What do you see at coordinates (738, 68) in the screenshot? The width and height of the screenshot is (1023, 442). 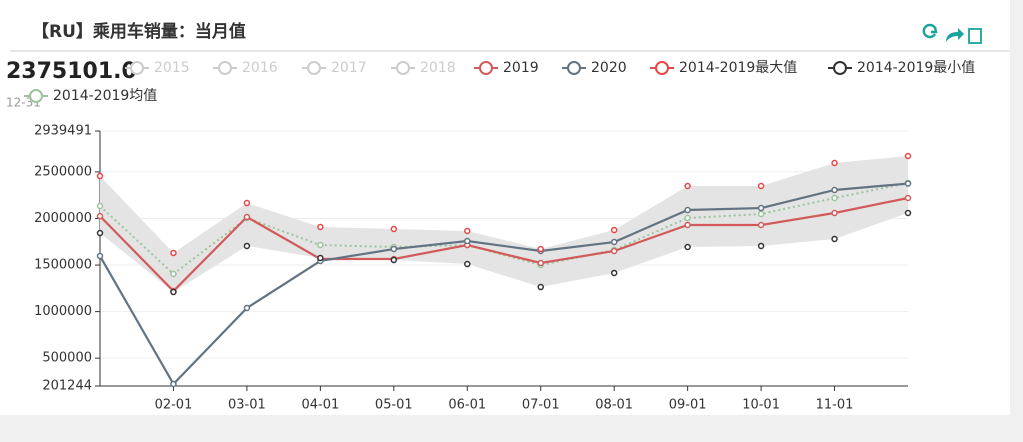 I see `legend-label: 2014-2019最大值` at bounding box center [738, 68].